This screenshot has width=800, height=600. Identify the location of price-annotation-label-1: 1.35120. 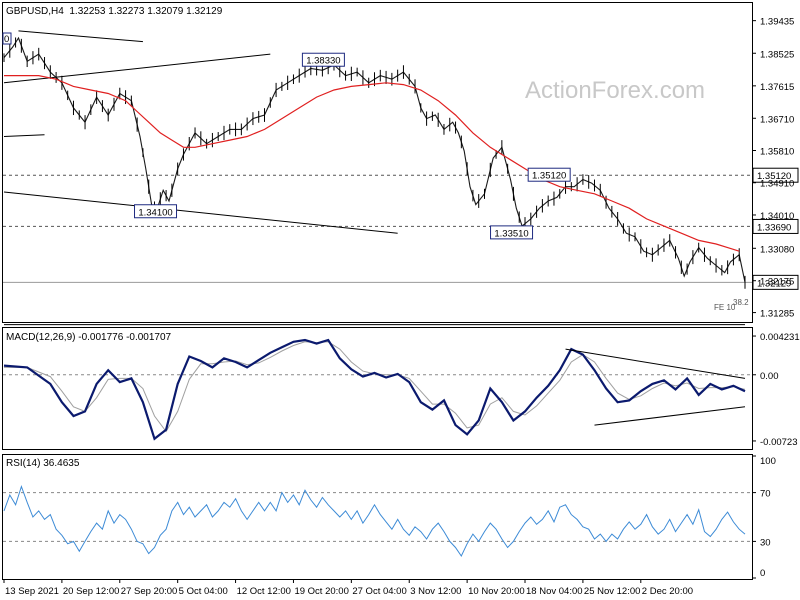
(549, 176).